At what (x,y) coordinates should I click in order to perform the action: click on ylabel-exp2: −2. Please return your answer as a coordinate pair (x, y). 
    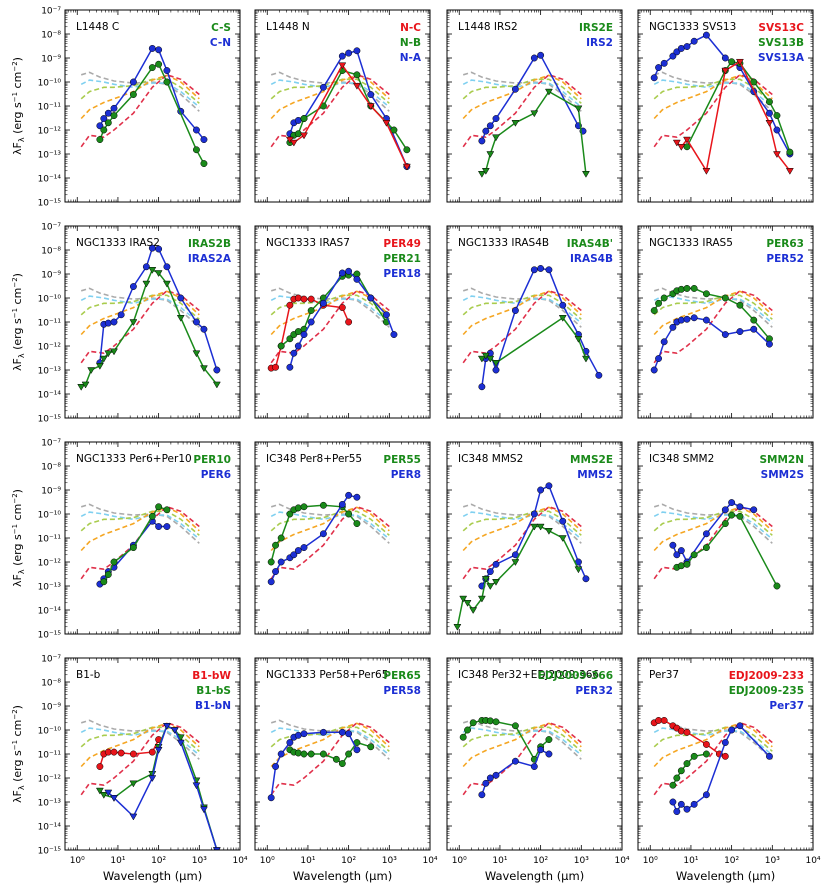
    Looking at the image, I should click on (15, 714).